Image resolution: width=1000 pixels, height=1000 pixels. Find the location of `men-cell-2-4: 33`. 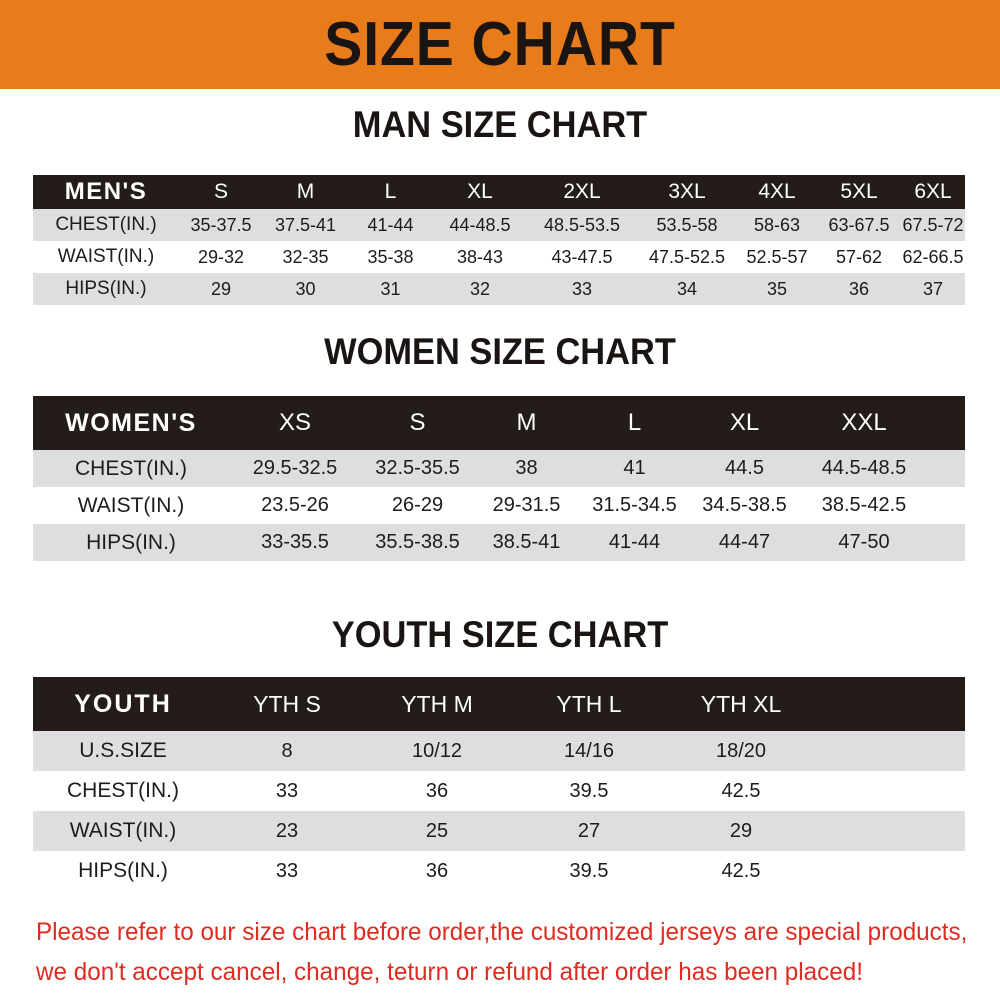

men-cell-2-4: 33 is located at coordinates (582, 289).